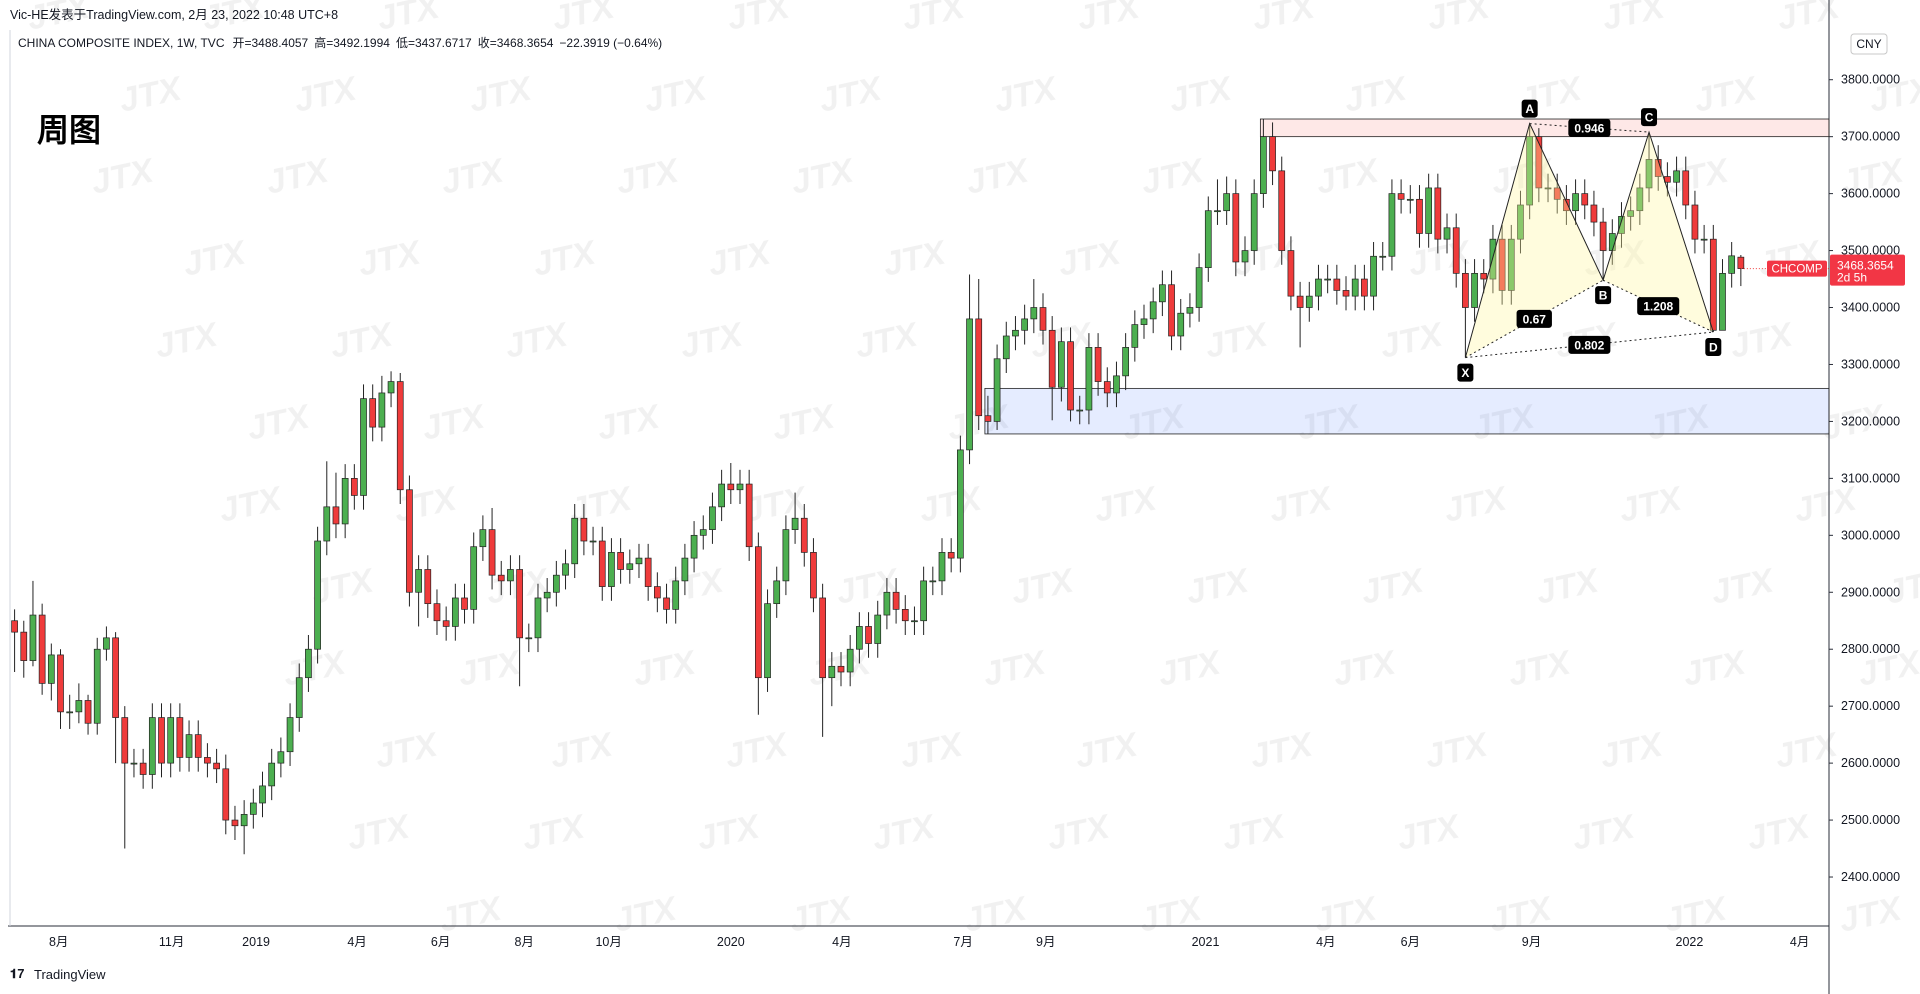 This screenshot has width=1920, height=994. I want to click on footer: TradingView, so click(70, 974).